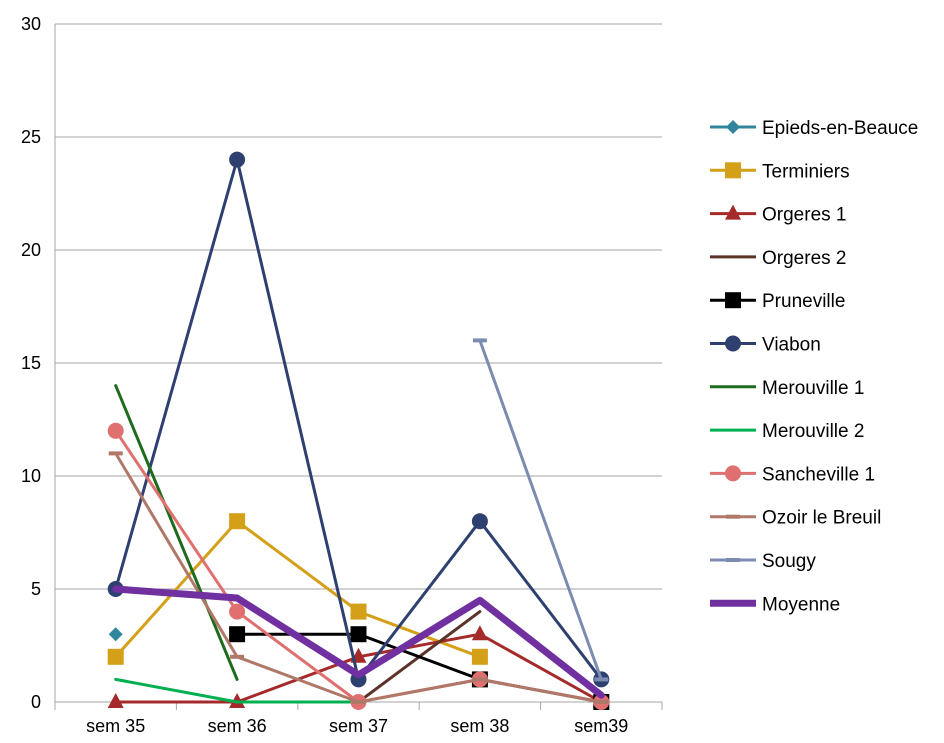 The image size is (944, 743). I want to click on legend-item-pruneville: Pruneville, so click(777, 301).